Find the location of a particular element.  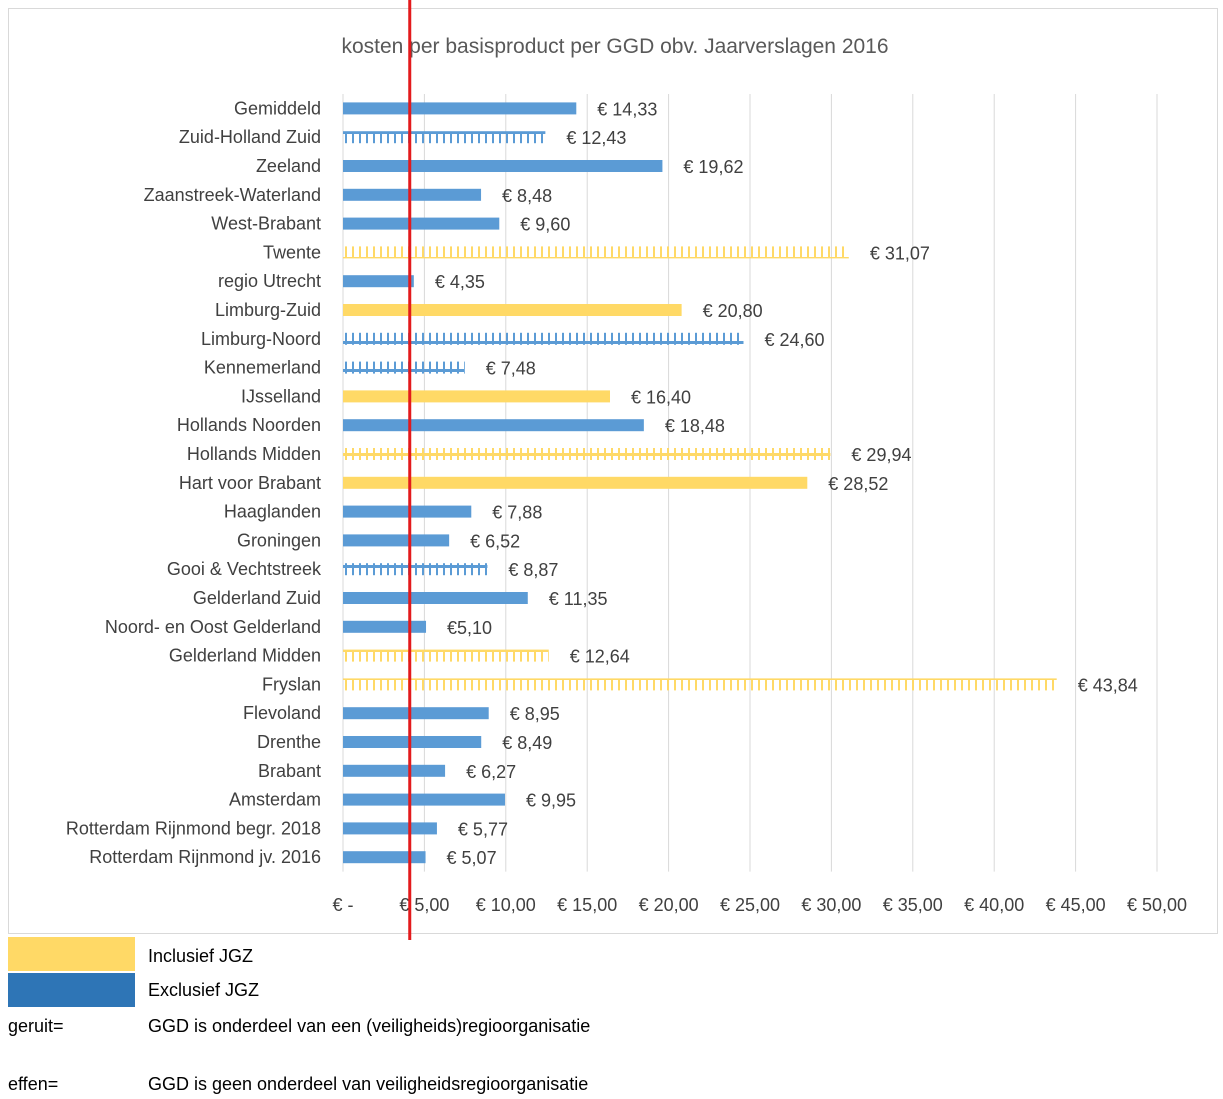

category-label: Limburg-Noord is located at coordinates (261, 339).